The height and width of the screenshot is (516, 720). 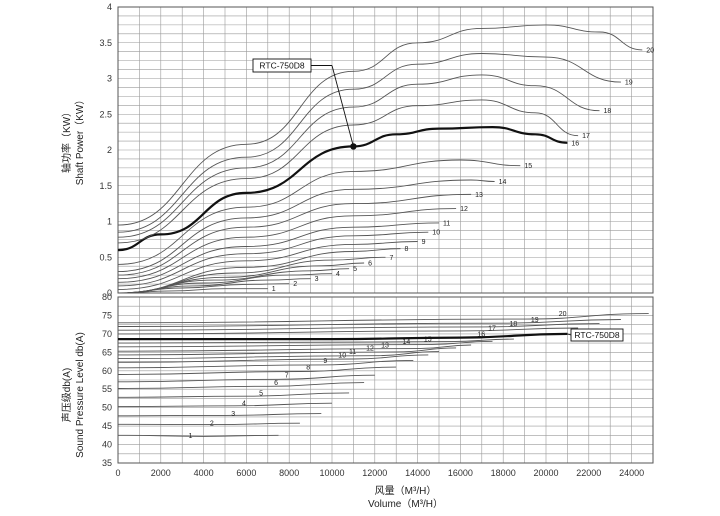 What do you see at coordinates (105, 257) in the screenshot?
I see `y-tick-label: 0.5` at bounding box center [105, 257].